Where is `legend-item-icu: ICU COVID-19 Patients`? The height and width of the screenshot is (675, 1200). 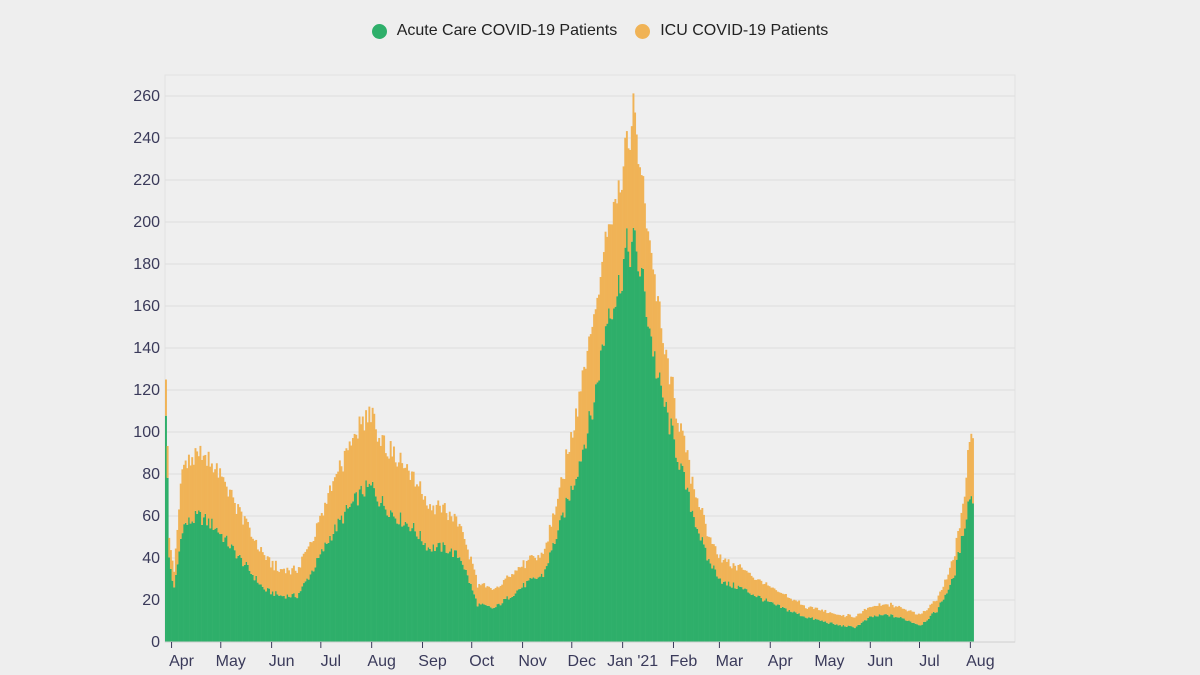 legend-item-icu: ICU COVID-19 Patients is located at coordinates (731, 31).